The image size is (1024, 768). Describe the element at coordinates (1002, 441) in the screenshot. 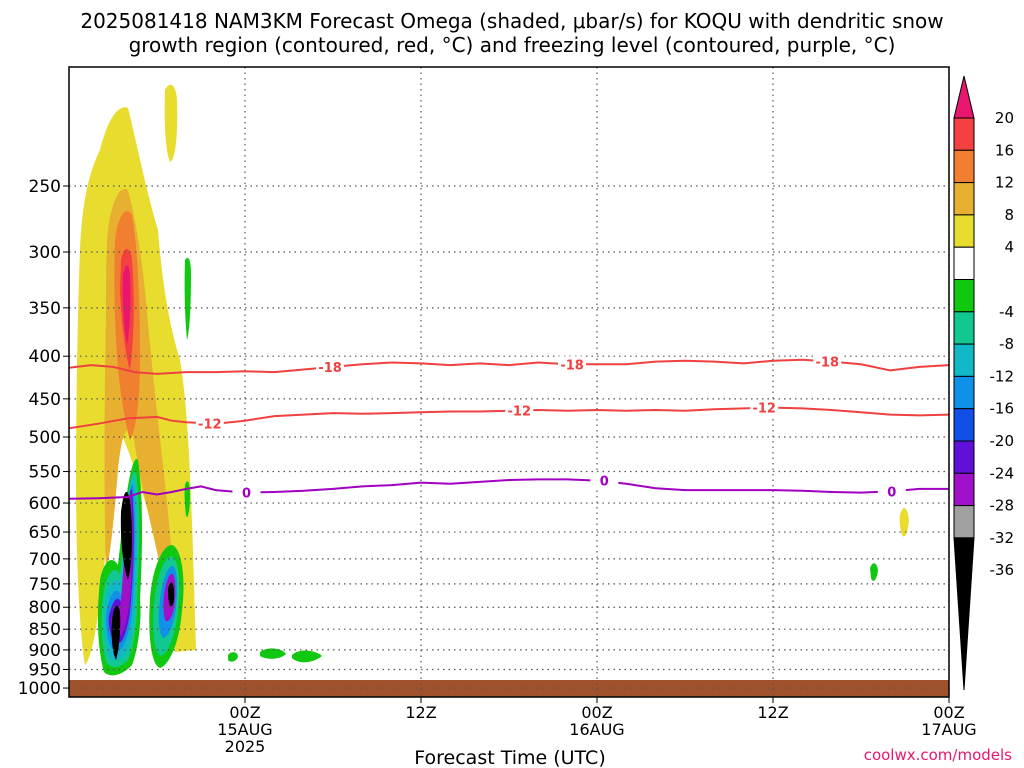

I see `colorbar-label: -20` at that location.